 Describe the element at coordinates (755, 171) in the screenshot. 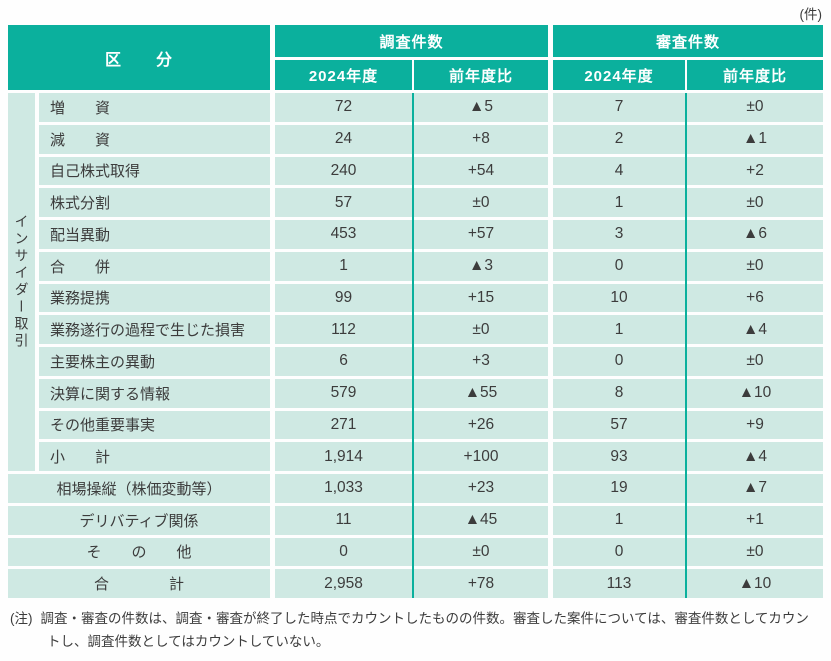

I see `cell-value: +2` at that location.